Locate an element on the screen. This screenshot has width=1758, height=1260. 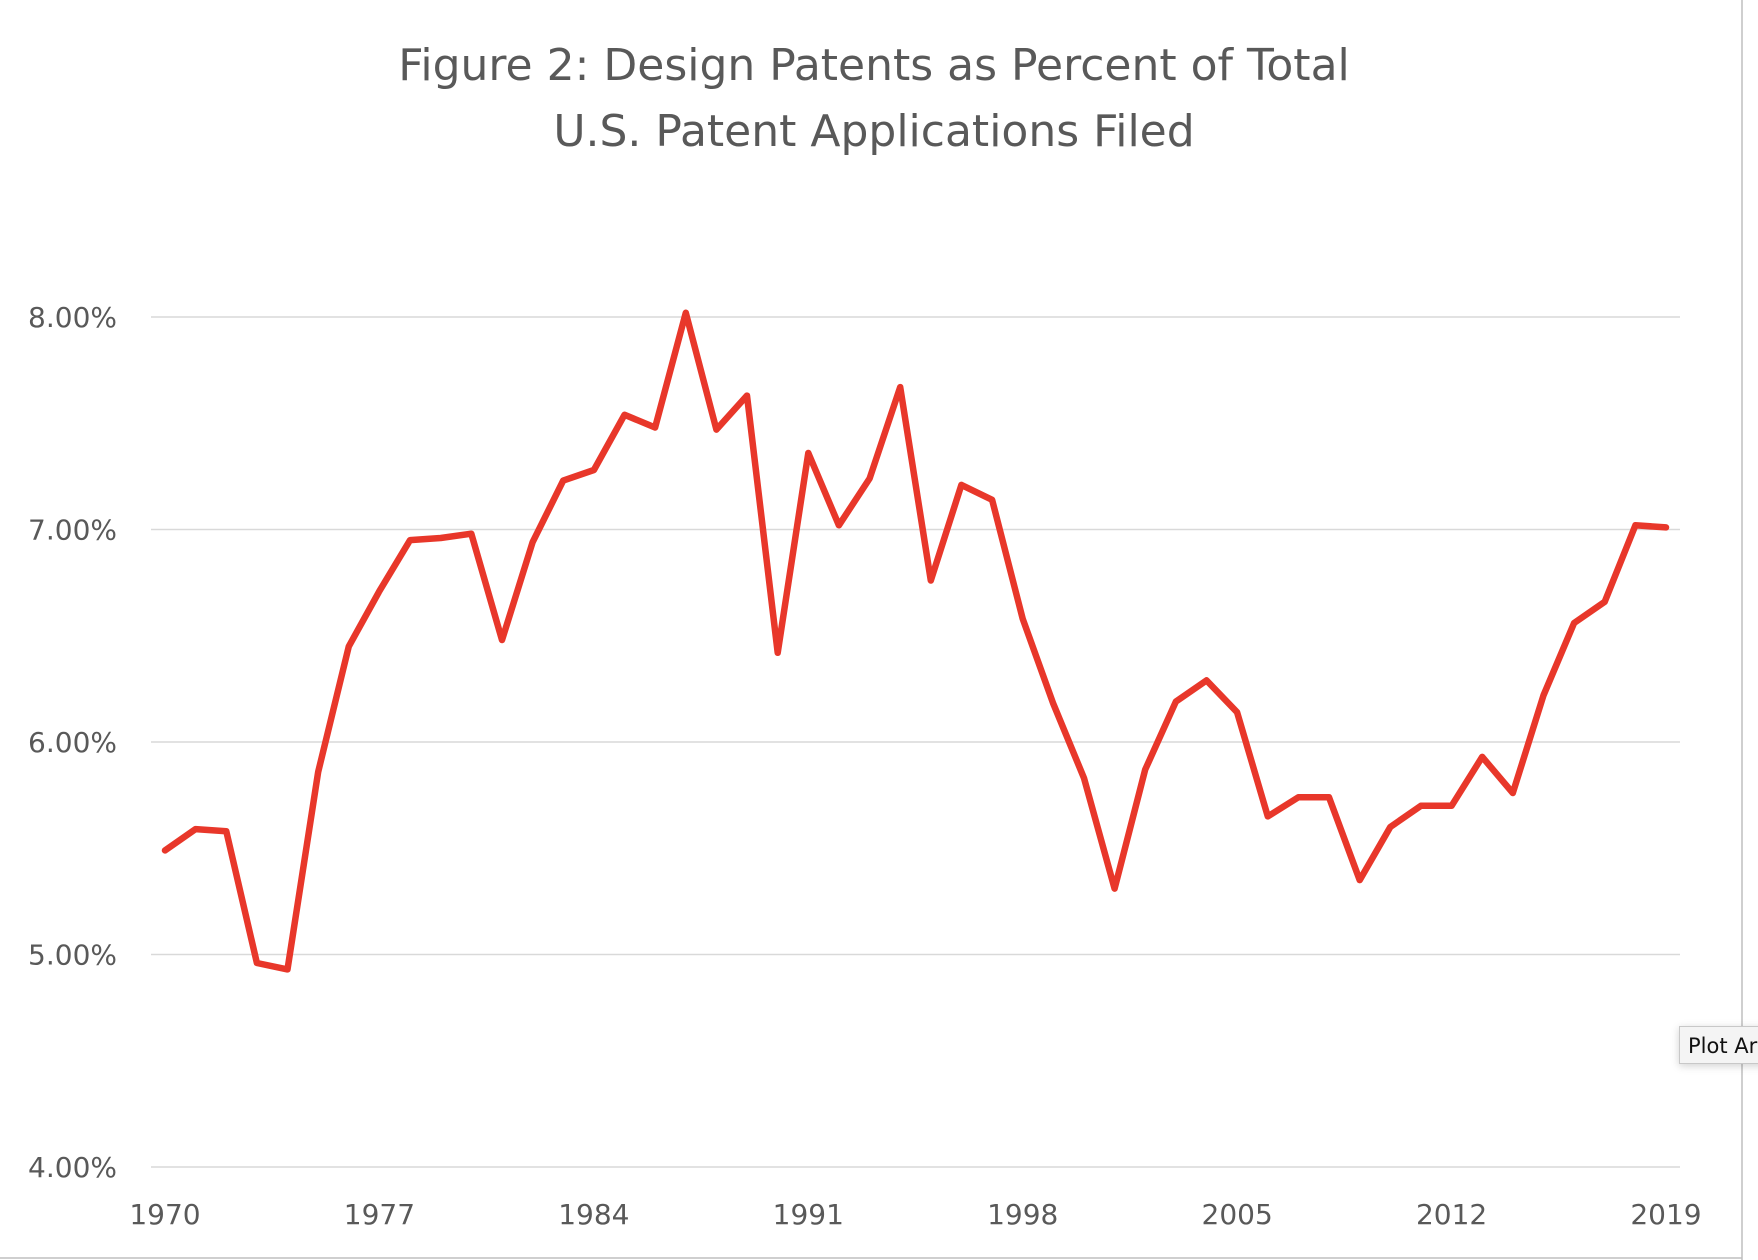
y-tick-label: 5.00% is located at coordinates (72, 955).